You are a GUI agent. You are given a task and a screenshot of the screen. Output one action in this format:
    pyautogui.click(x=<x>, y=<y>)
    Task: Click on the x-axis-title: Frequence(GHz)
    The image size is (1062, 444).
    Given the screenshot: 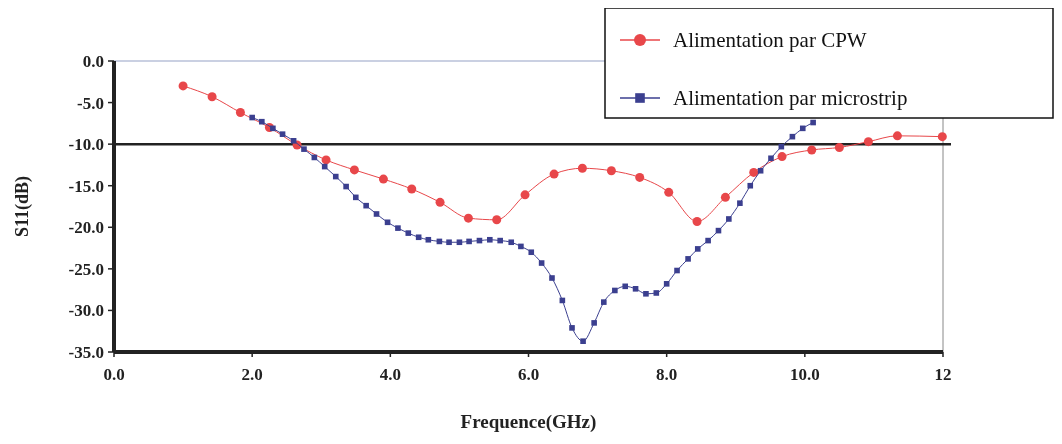 What is the action you would take?
    pyautogui.click(x=528, y=422)
    